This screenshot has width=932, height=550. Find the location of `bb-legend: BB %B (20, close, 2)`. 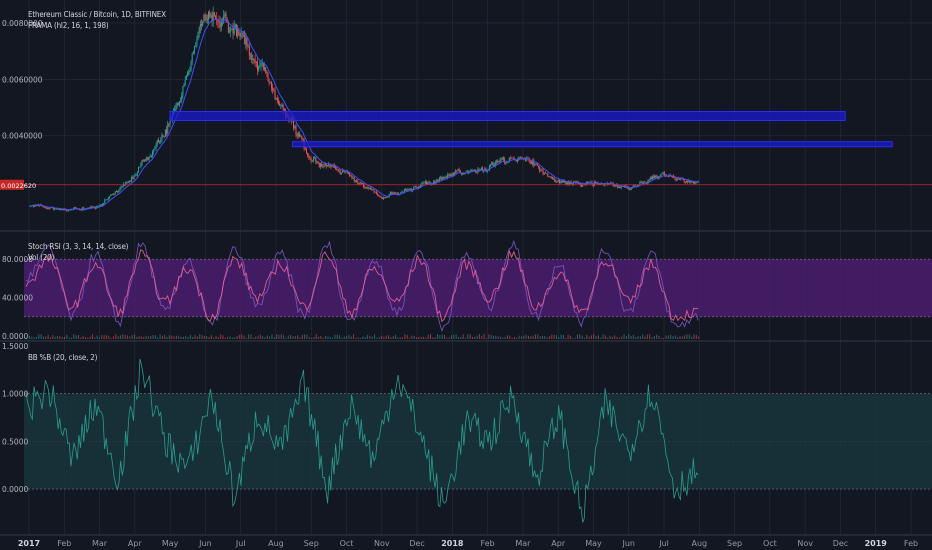

bb-legend: BB %B (20, close, 2) is located at coordinates (62, 357).